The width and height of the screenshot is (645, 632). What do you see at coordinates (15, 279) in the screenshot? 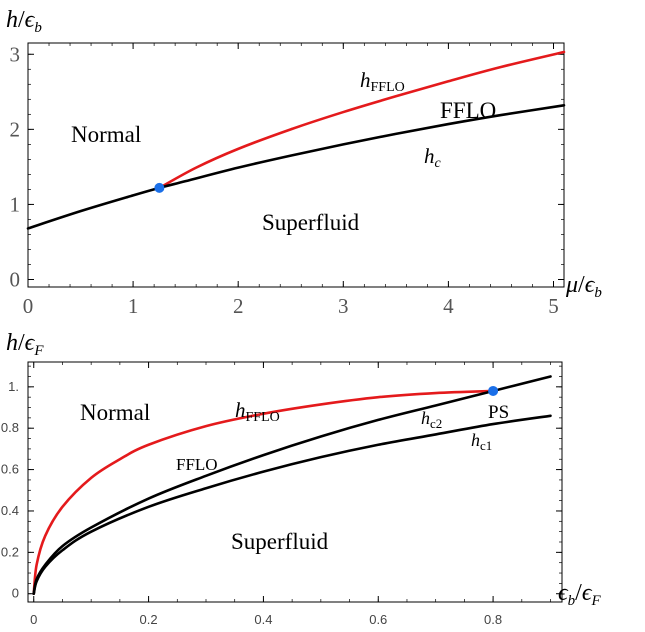
I see `y-tick-label-top: 0` at bounding box center [15, 279].